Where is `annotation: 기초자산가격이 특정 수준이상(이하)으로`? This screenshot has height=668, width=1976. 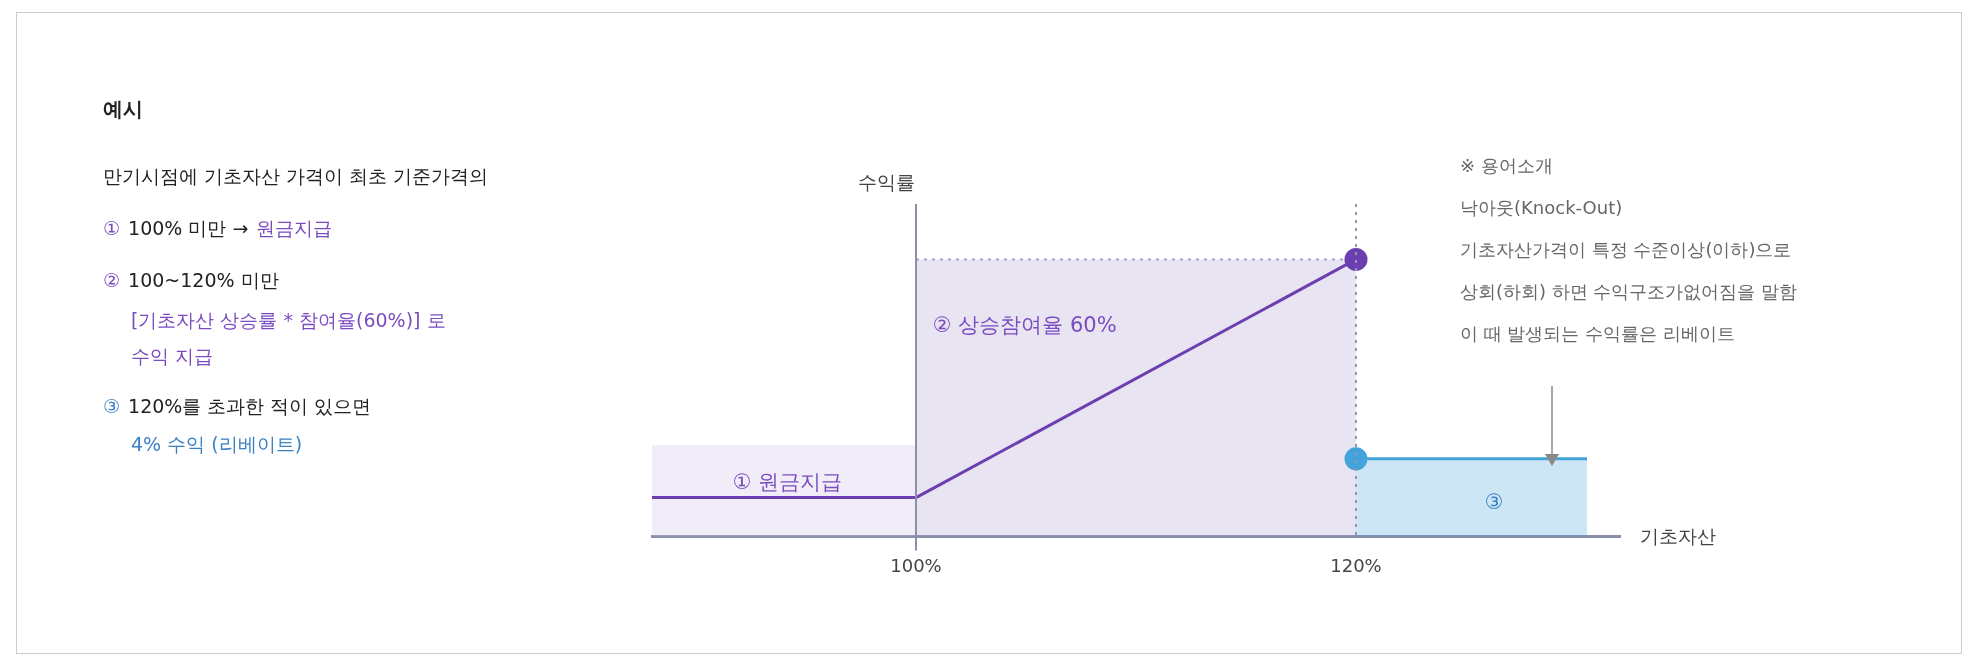 annotation: 기초자산가격이 특정 수준이상(이하)으로 is located at coordinates (1626, 250).